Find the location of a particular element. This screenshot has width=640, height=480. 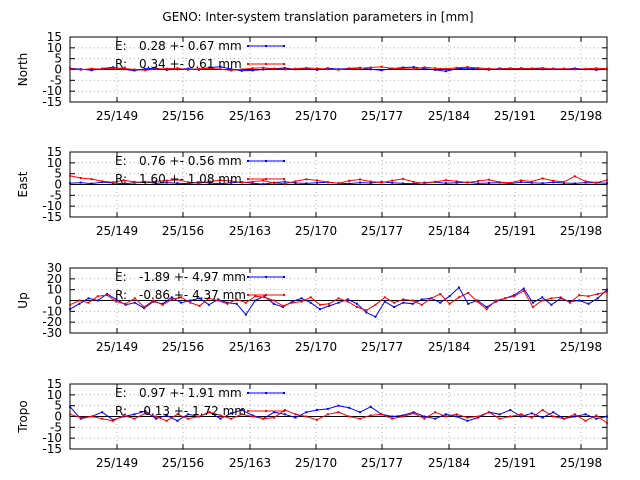

plot-frame is located at coordinates (338, 184).